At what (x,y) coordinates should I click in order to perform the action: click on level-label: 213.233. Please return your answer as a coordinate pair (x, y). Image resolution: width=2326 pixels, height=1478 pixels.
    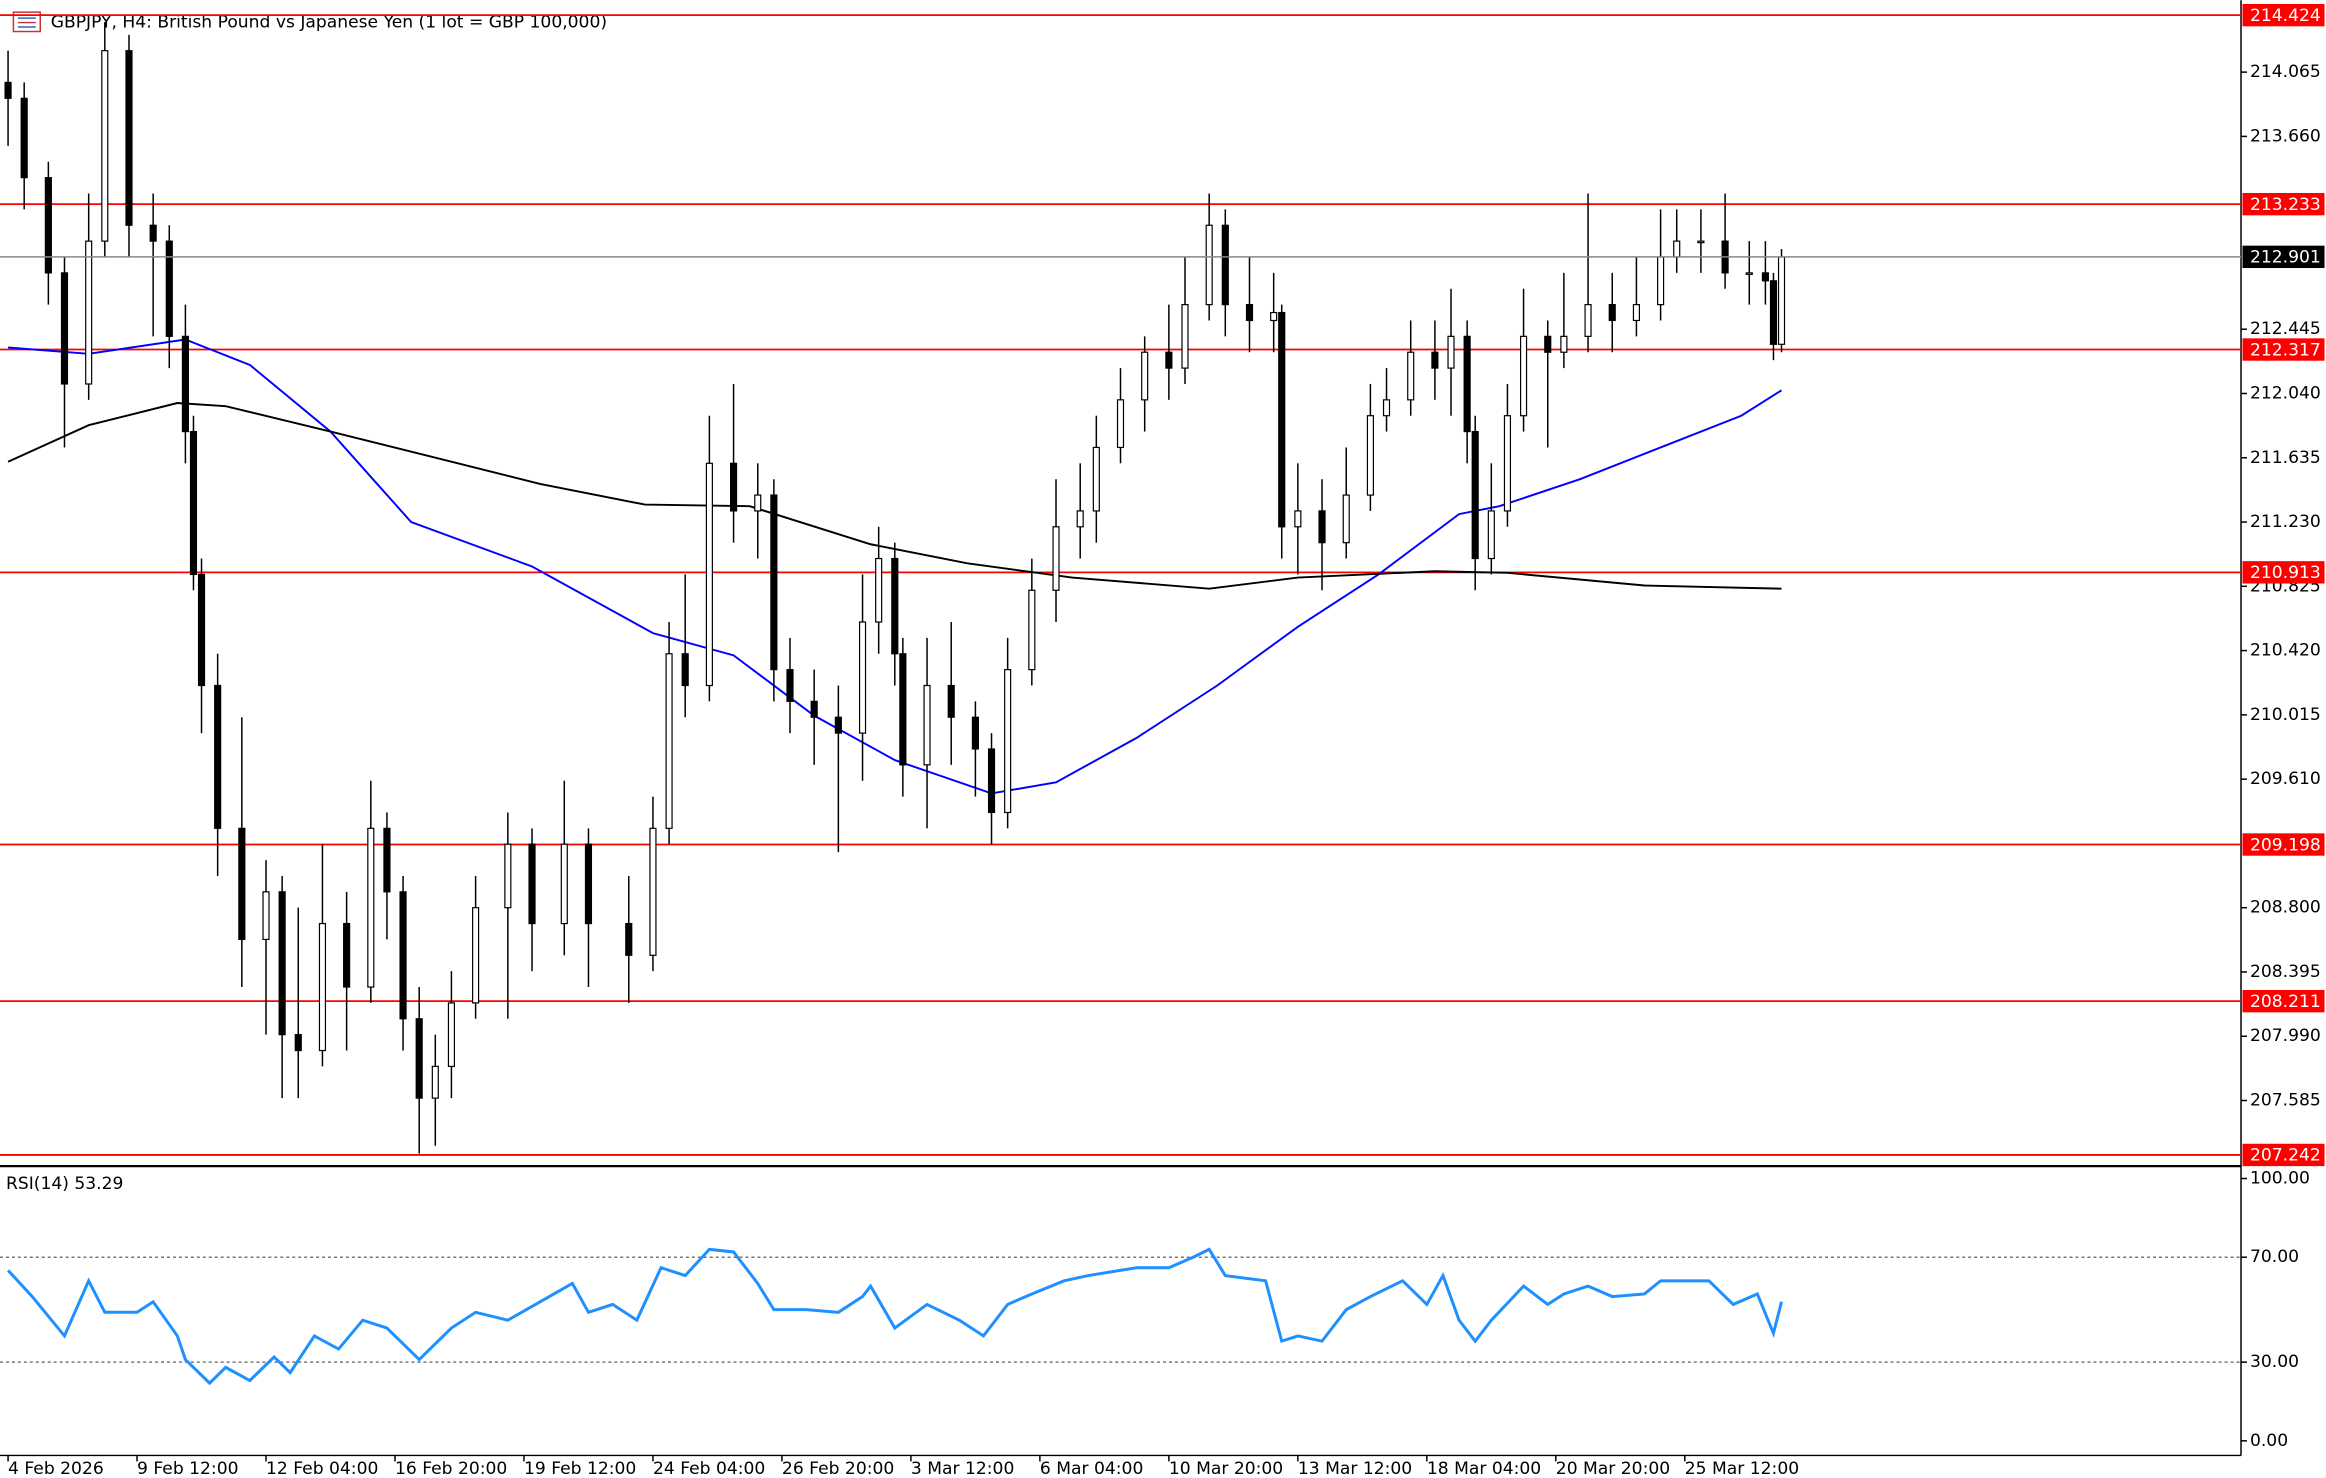
    Looking at the image, I should click on (2285, 205).